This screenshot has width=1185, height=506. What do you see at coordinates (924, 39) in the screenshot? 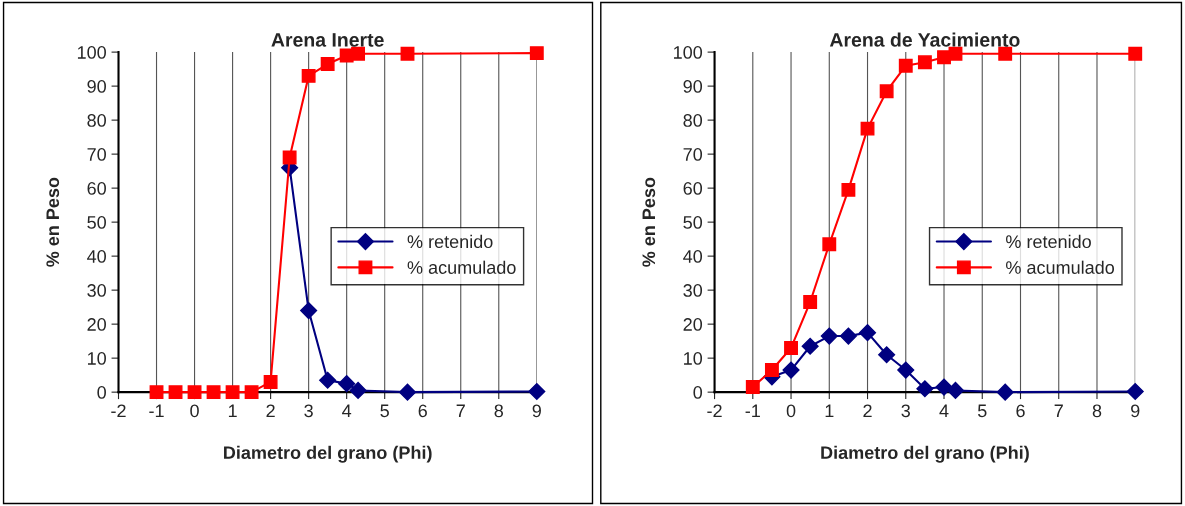
I see `chart-title: Arena de Yacimiento` at bounding box center [924, 39].